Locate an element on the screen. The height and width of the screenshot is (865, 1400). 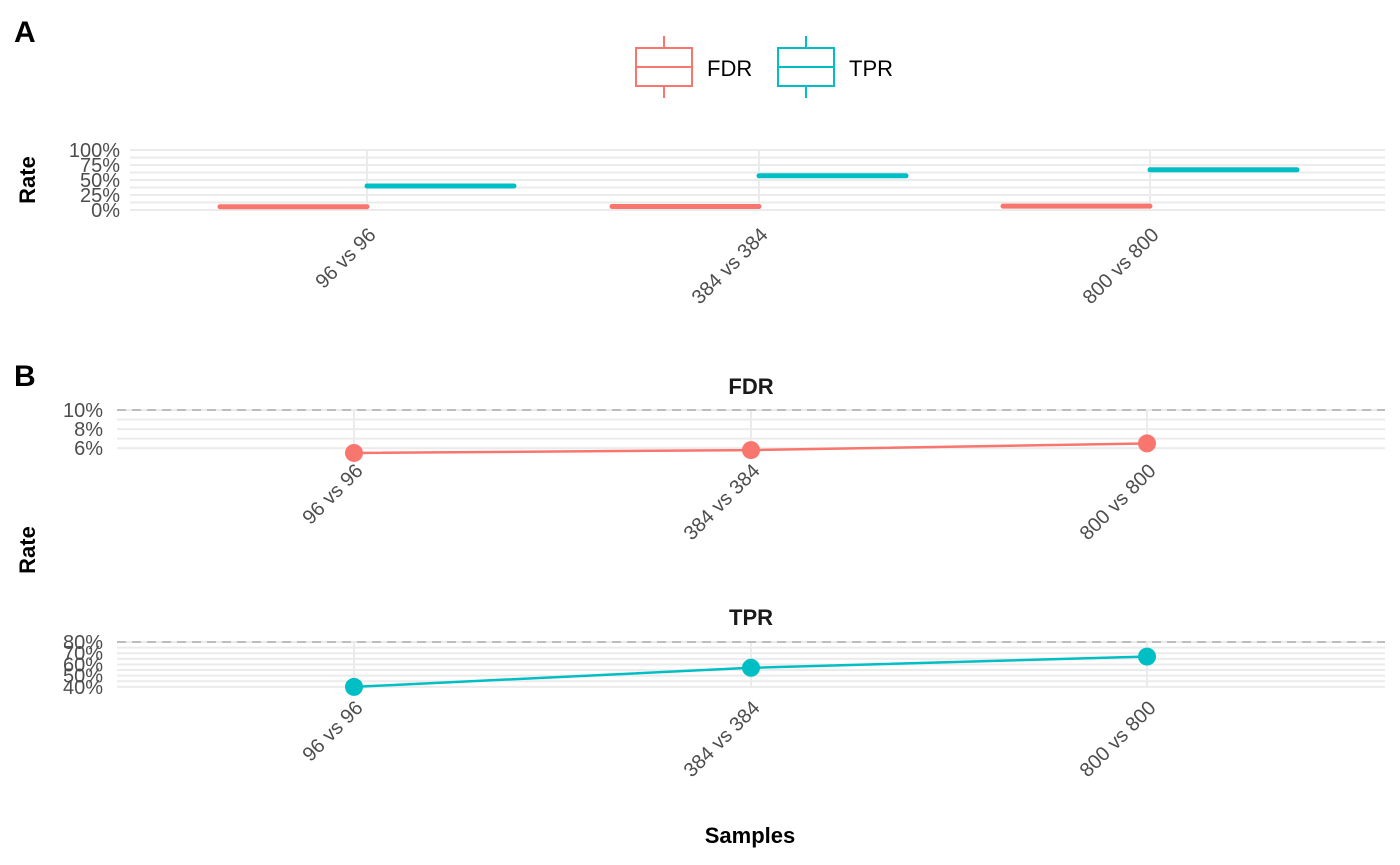
legend-label-fdr: FDR is located at coordinates (729, 68).